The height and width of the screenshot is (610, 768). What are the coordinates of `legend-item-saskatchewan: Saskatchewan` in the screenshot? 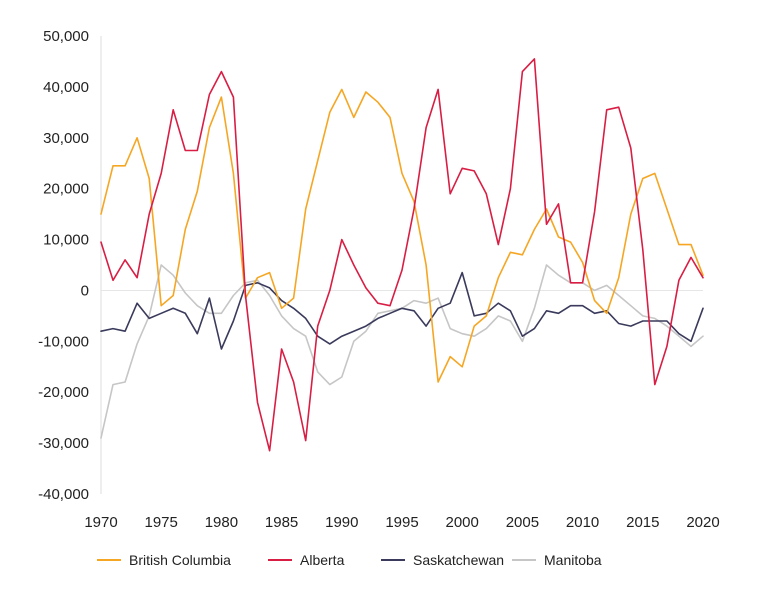 It's located at (442, 560).